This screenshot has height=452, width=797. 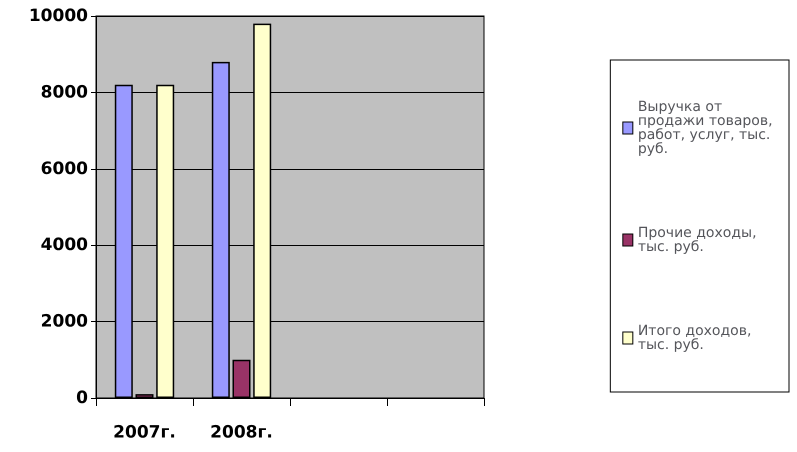 What do you see at coordinates (64, 245) in the screenshot?
I see `y-tick-label: 4000` at bounding box center [64, 245].